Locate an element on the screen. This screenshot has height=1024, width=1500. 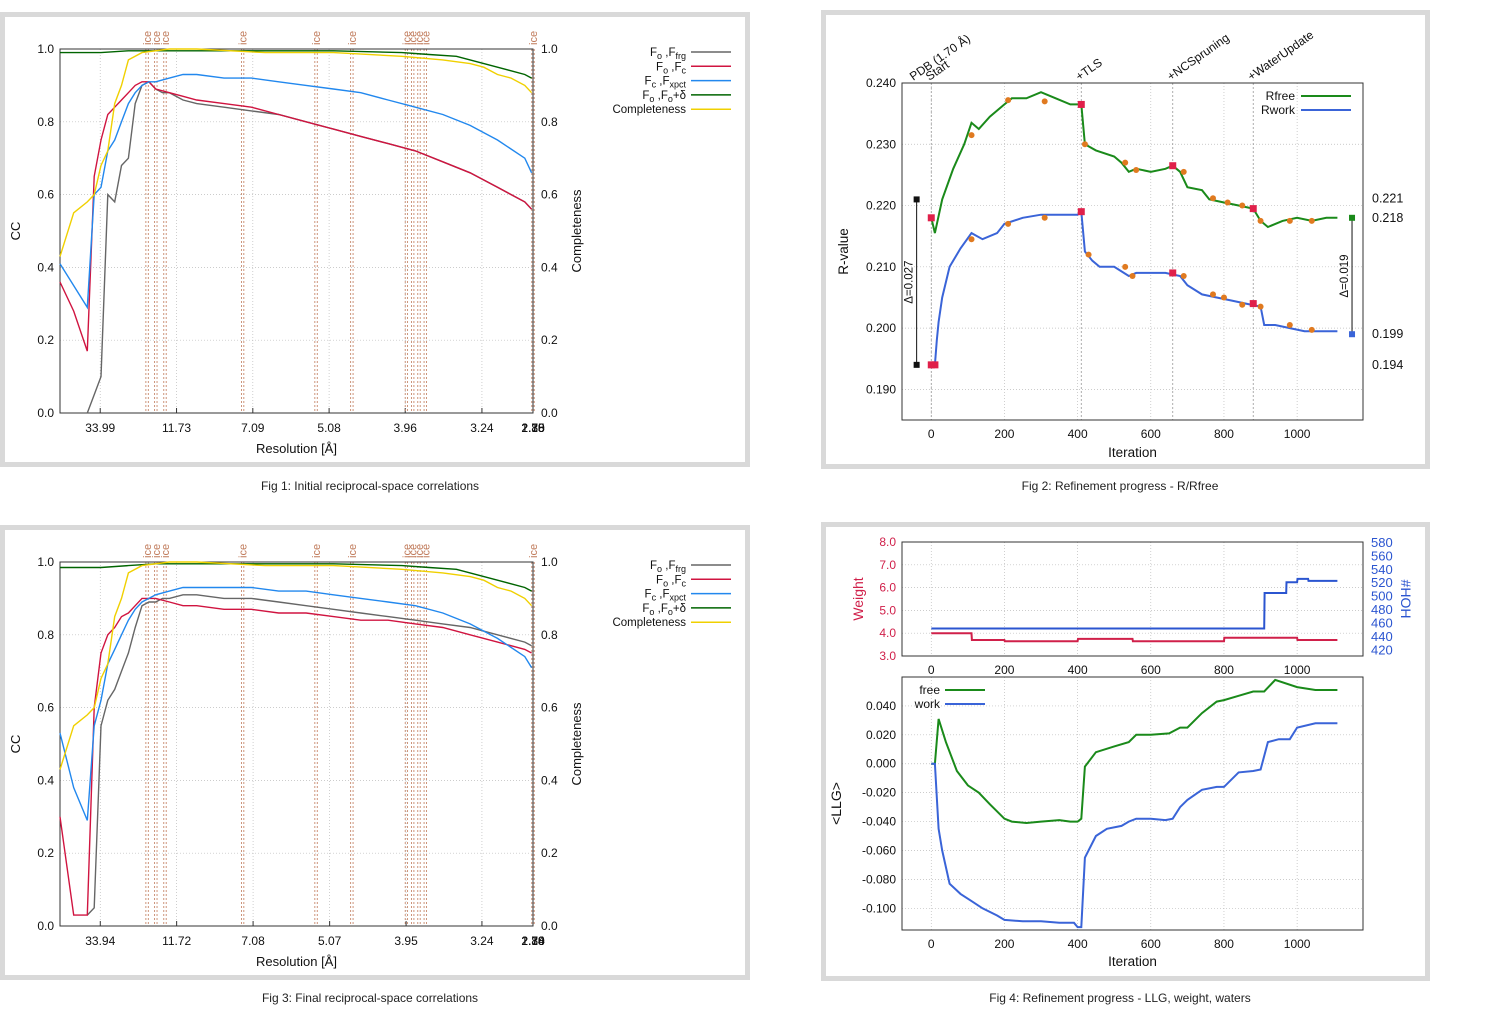
tick-label-y: 0.2 is located at coordinates (45, 340).